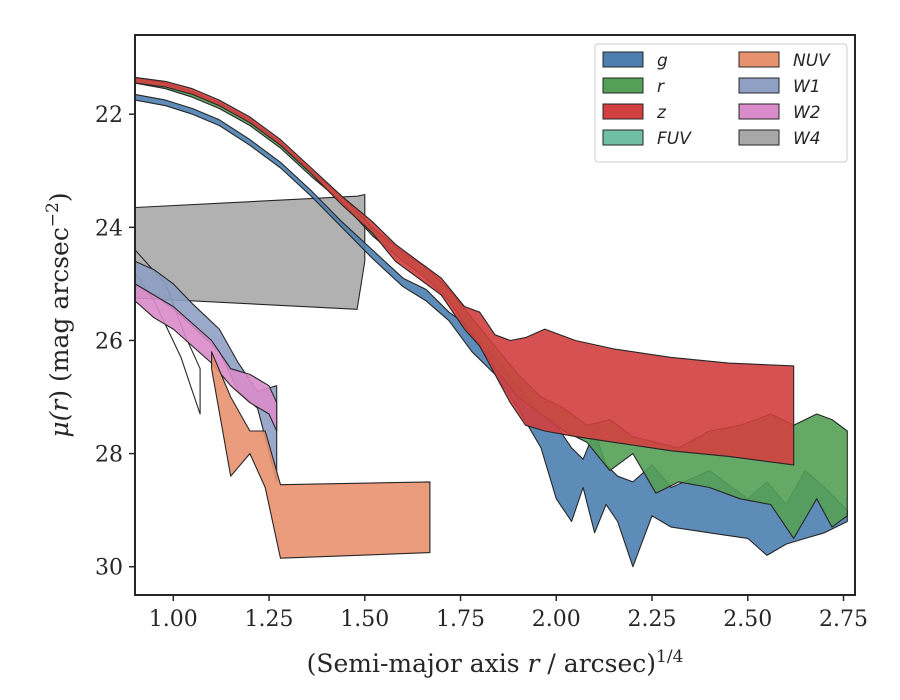 The height and width of the screenshot is (700, 900). Describe the element at coordinates (623, 111) in the screenshot. I see `legend-swatch-z` at that location.